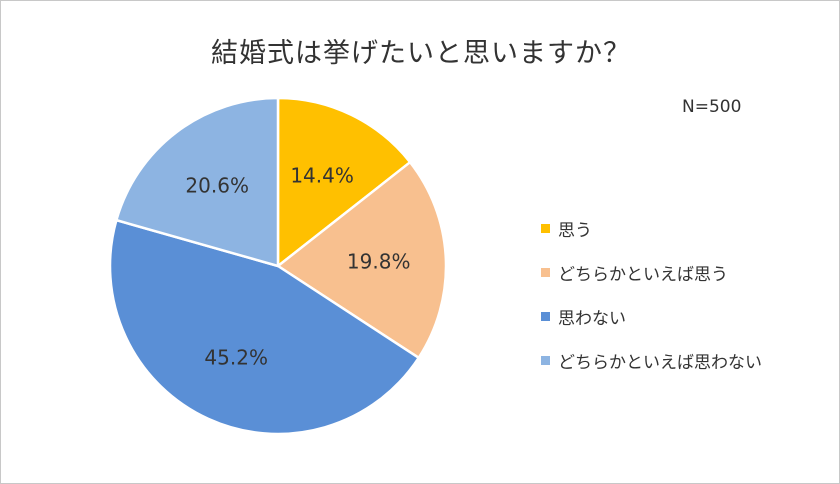 This screenshot has width=840, height=484. I want to click on legend-item: どちらかといえば思う, so click(651, 273).